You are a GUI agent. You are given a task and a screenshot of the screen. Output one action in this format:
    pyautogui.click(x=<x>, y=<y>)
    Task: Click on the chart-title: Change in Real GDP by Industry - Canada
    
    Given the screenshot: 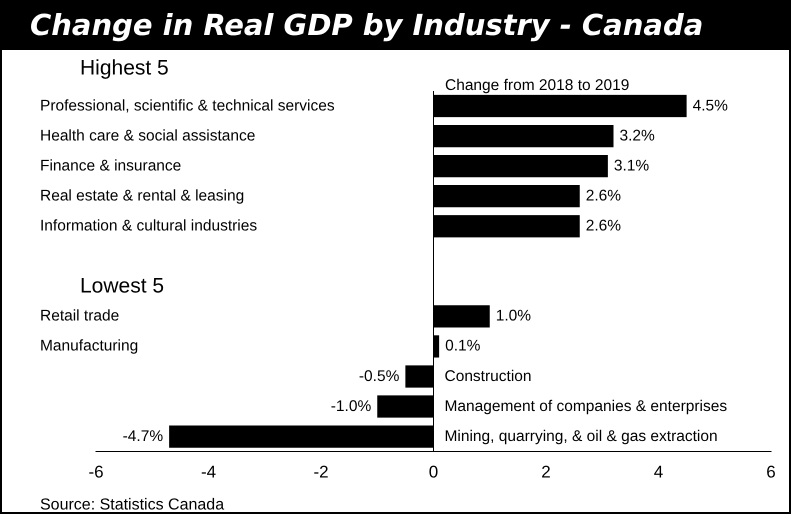 What is the action you would take?
    pyautogui.click(x=395, y=25)
    